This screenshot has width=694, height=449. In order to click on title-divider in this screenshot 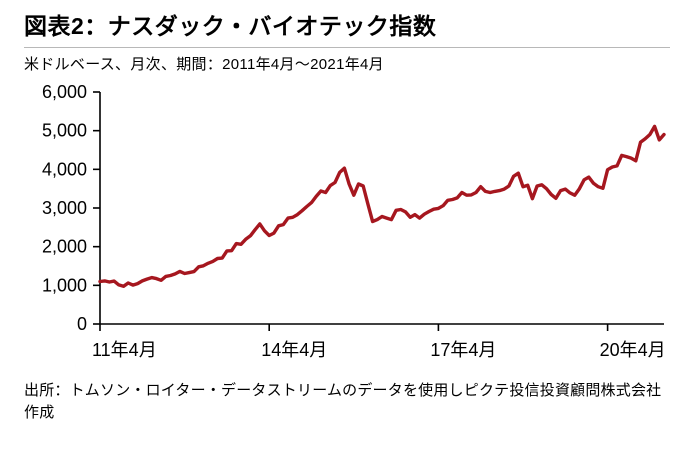, I will do `click(347, 47)`.